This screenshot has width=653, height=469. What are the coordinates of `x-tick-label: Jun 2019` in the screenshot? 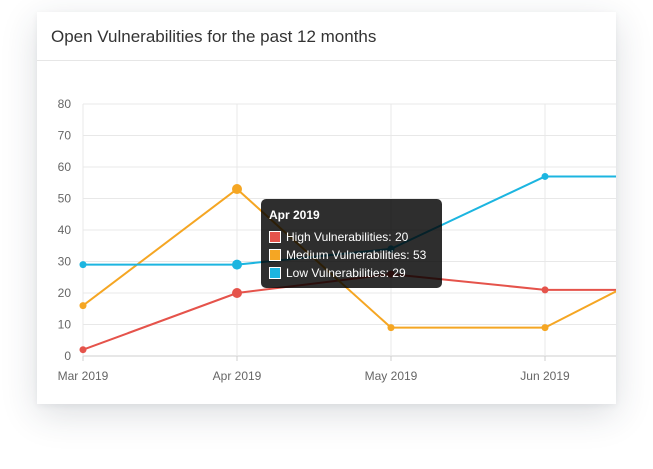 It's located at (545, 376).